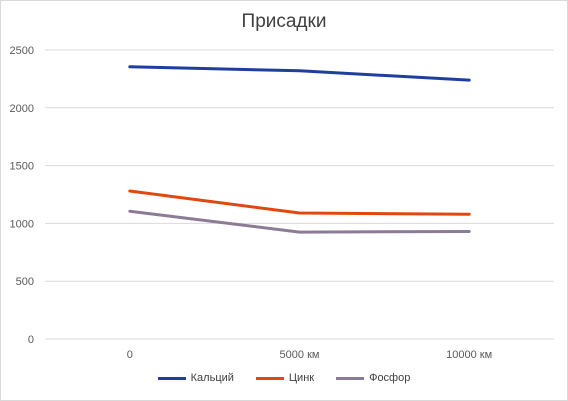 The width and height of the screenshot is (568, 401). What do you see at coordinates (130, 355) in the screenshot?
I see `x-tick-label: 0` at bounding box center [130, 355].